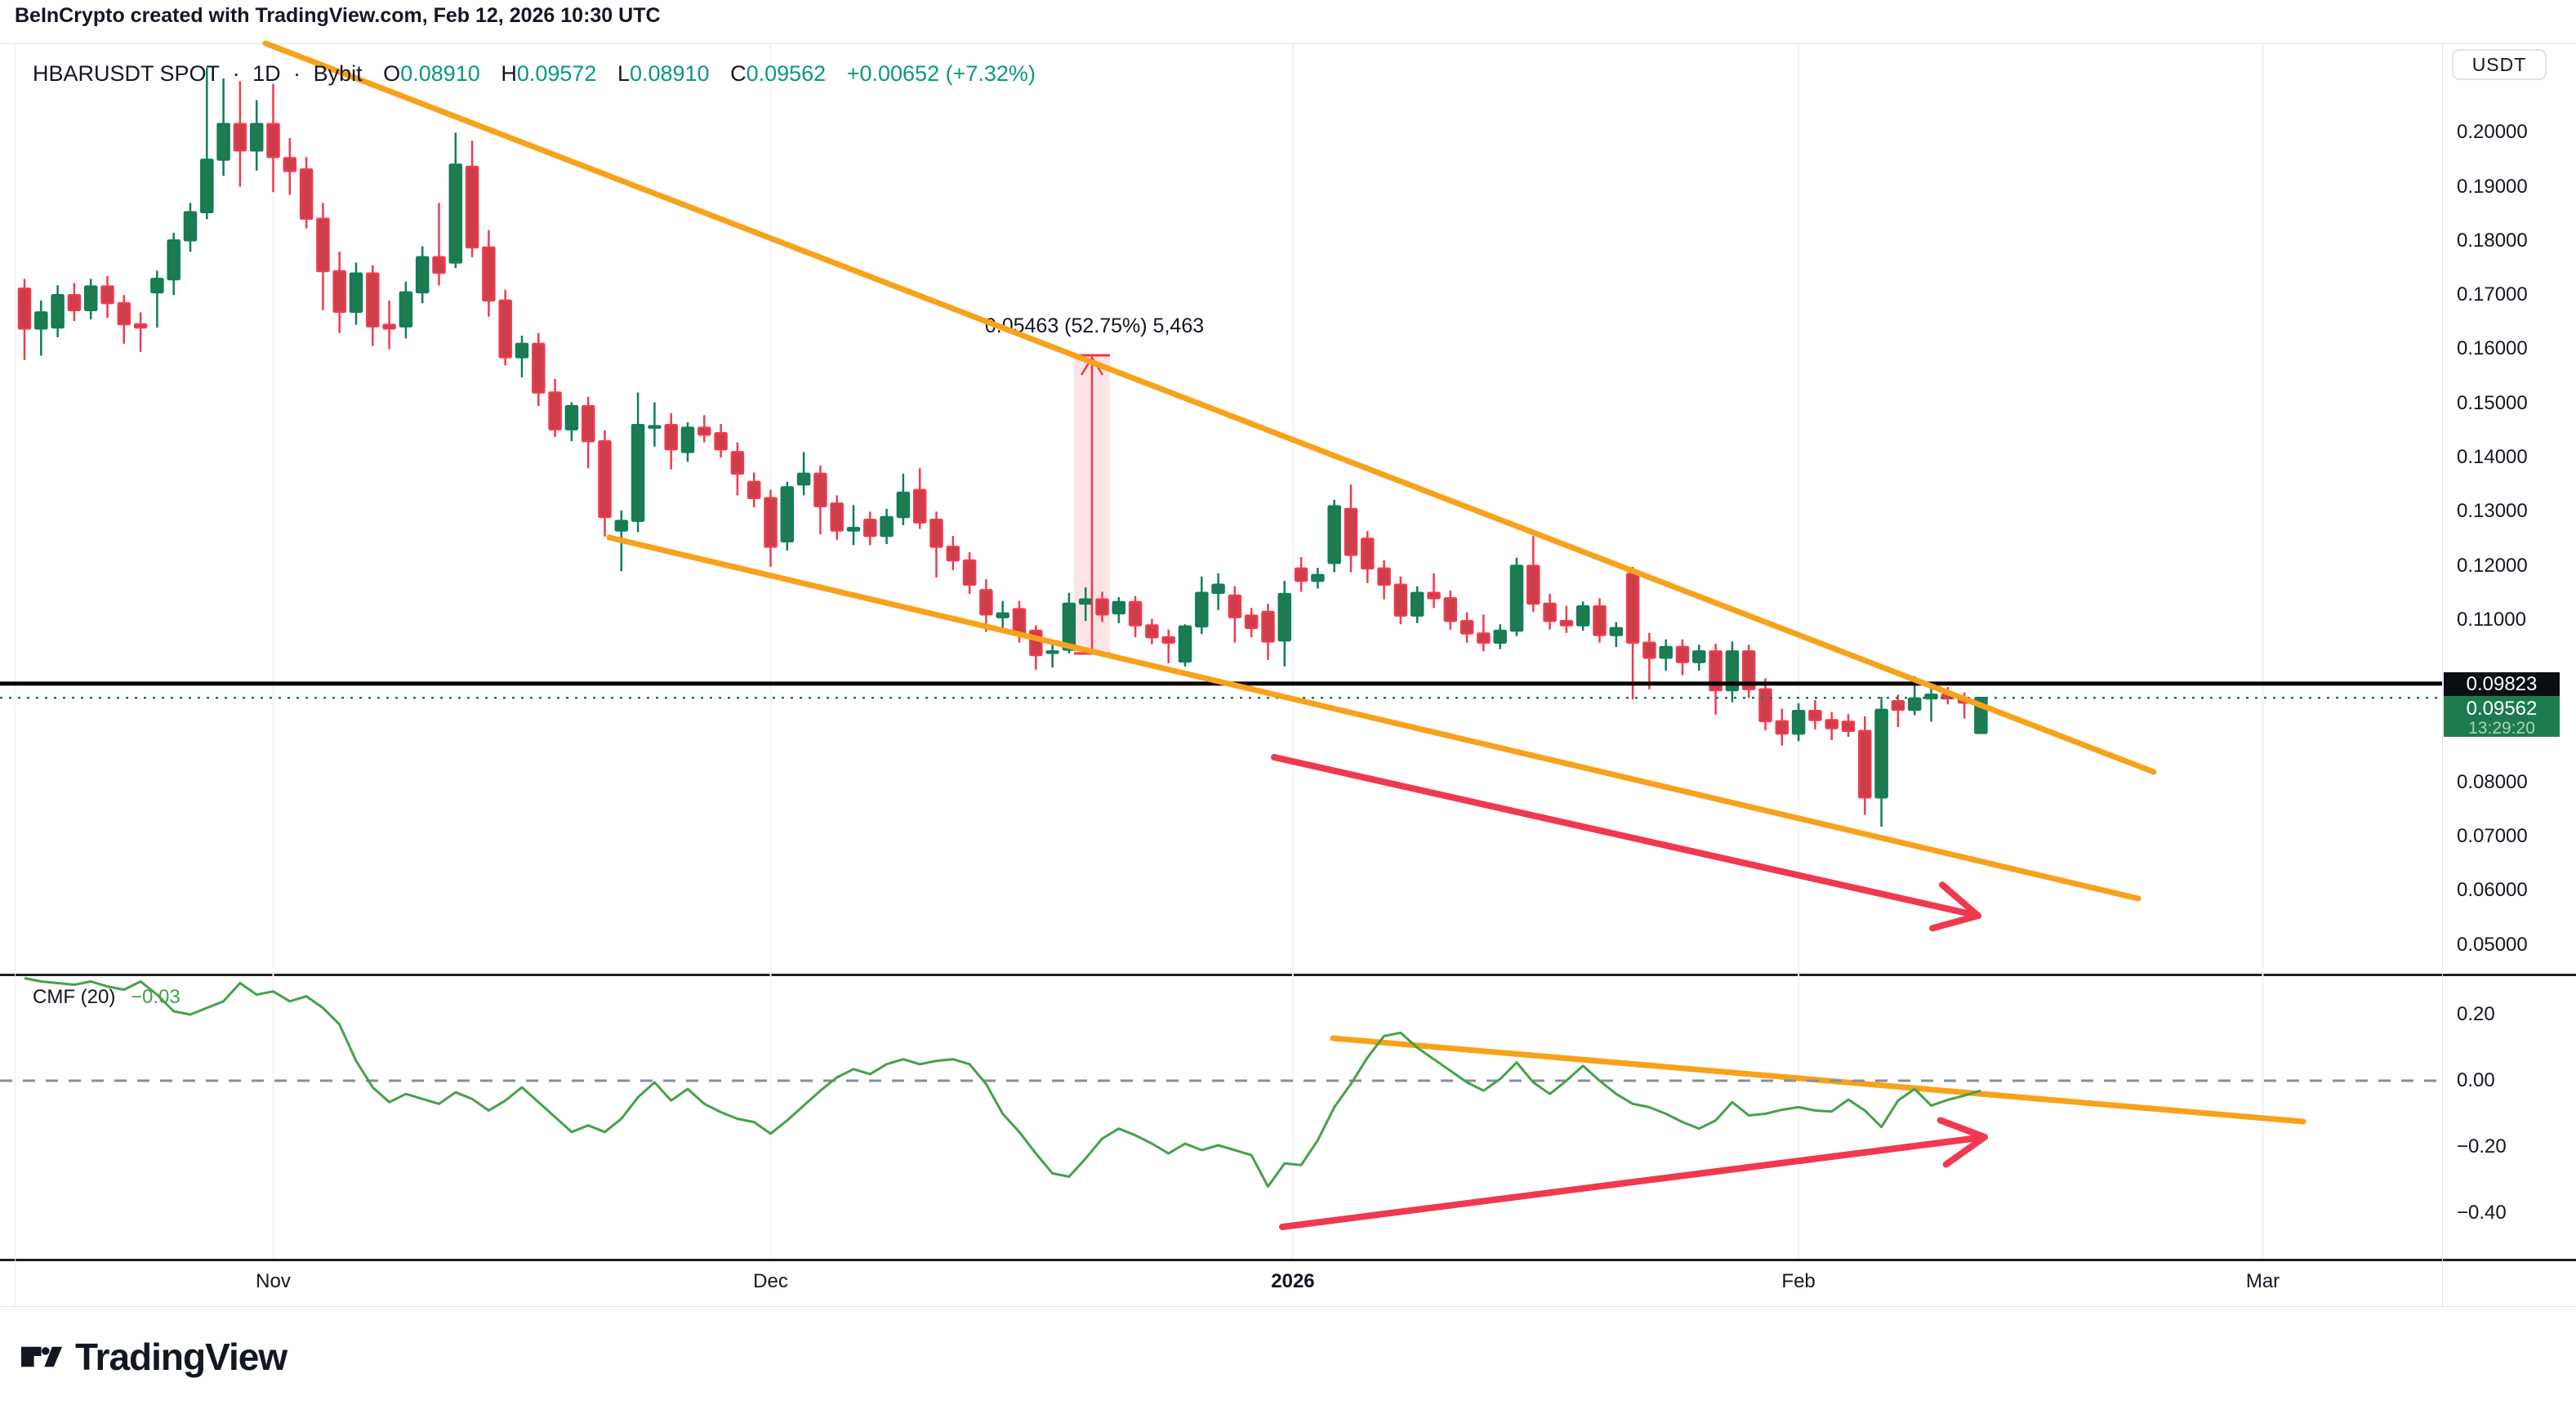  Describe the element at coordinates (1288, 1260) in the screenshot. I see `pane-separator-cmf-axis` at that location.